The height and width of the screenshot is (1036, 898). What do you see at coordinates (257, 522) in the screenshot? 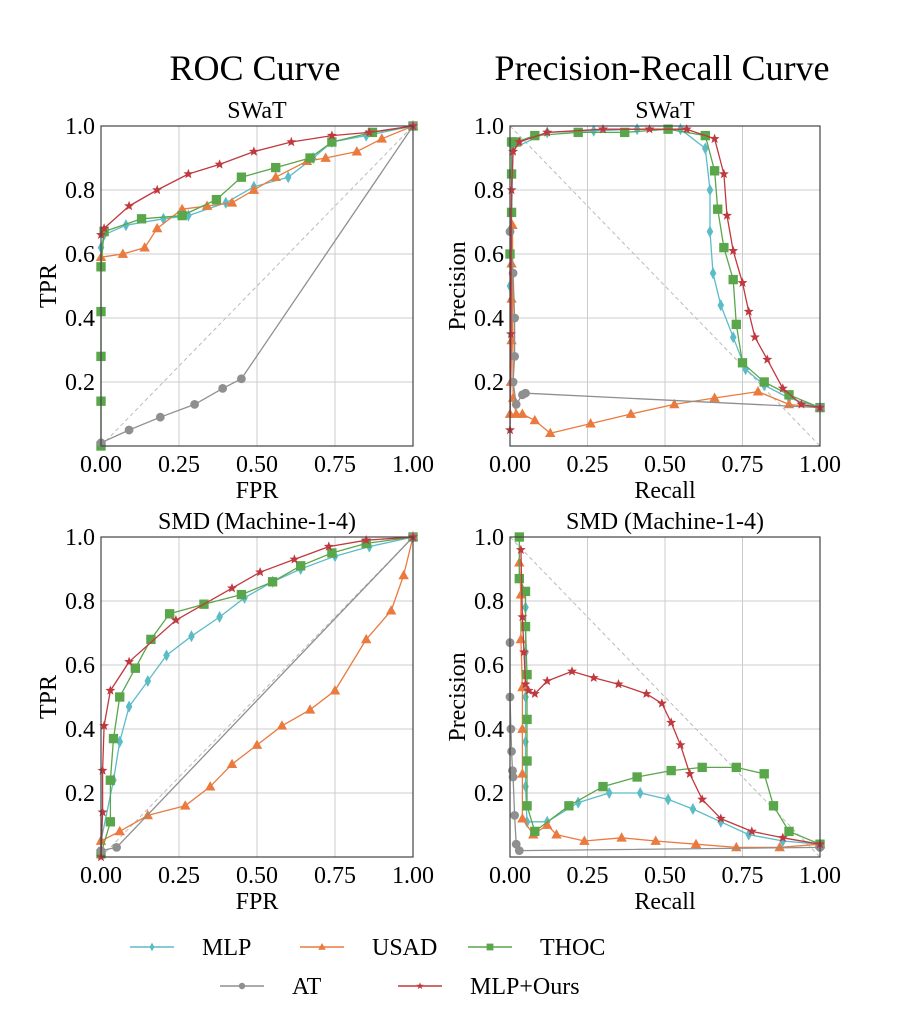
I see `panel-title: SMD (Machine-1-4)` at bounding box center [257, 522].